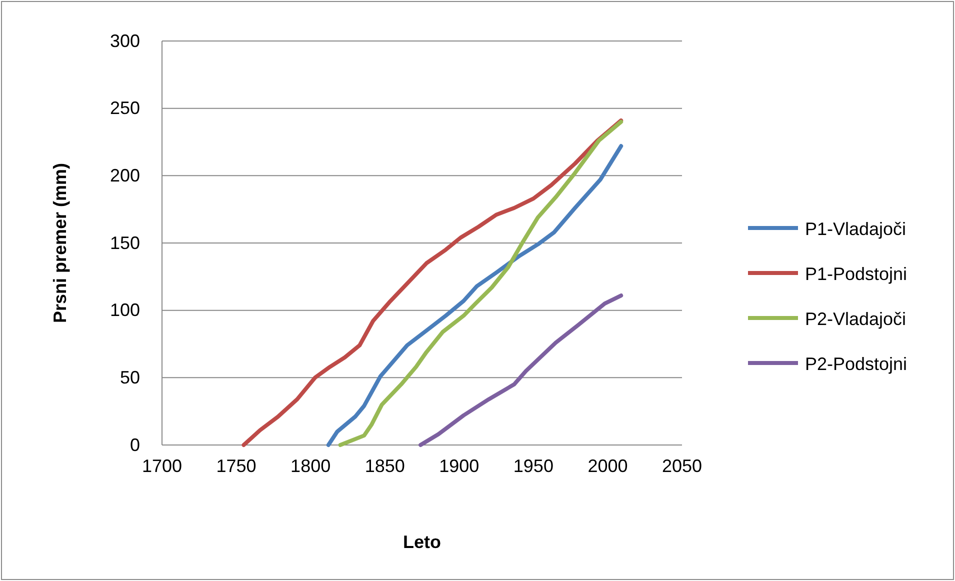  What do you see at coordinates (236, 466) in the screenshot?
I see `x-tick-label: 1750` at bounding box center [236, 466].